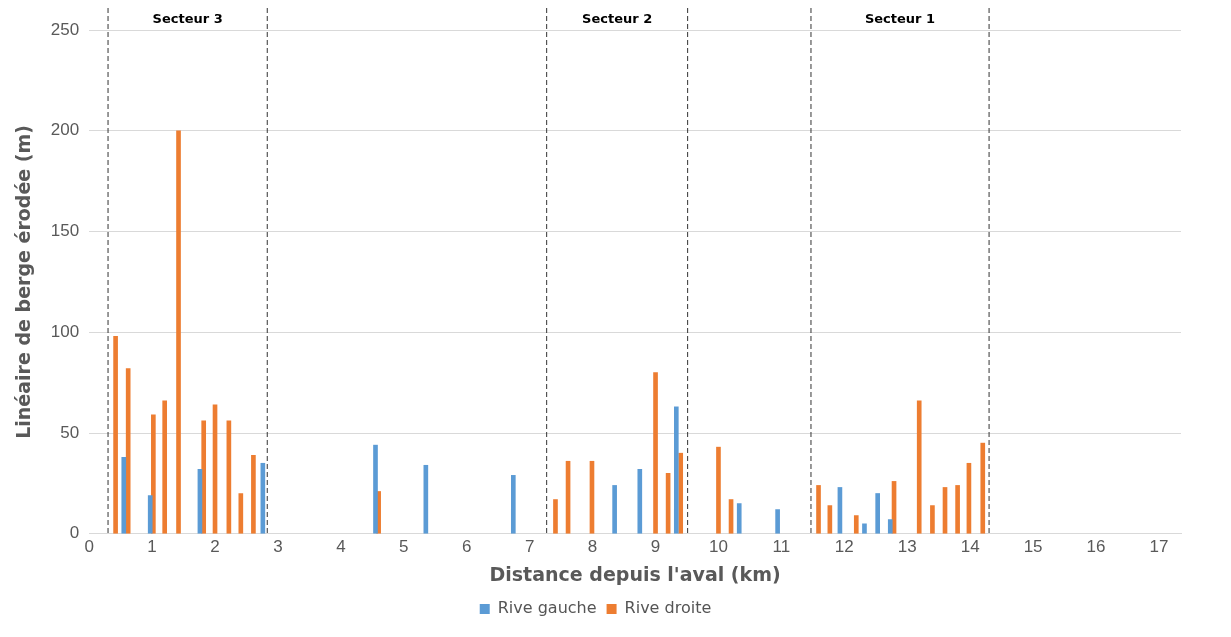 The image size is (1231, 637). What do you see at coordinates (781, 546) in the screenshot?
I see `x-tick-label: 11` at bounding box center [781, 546].